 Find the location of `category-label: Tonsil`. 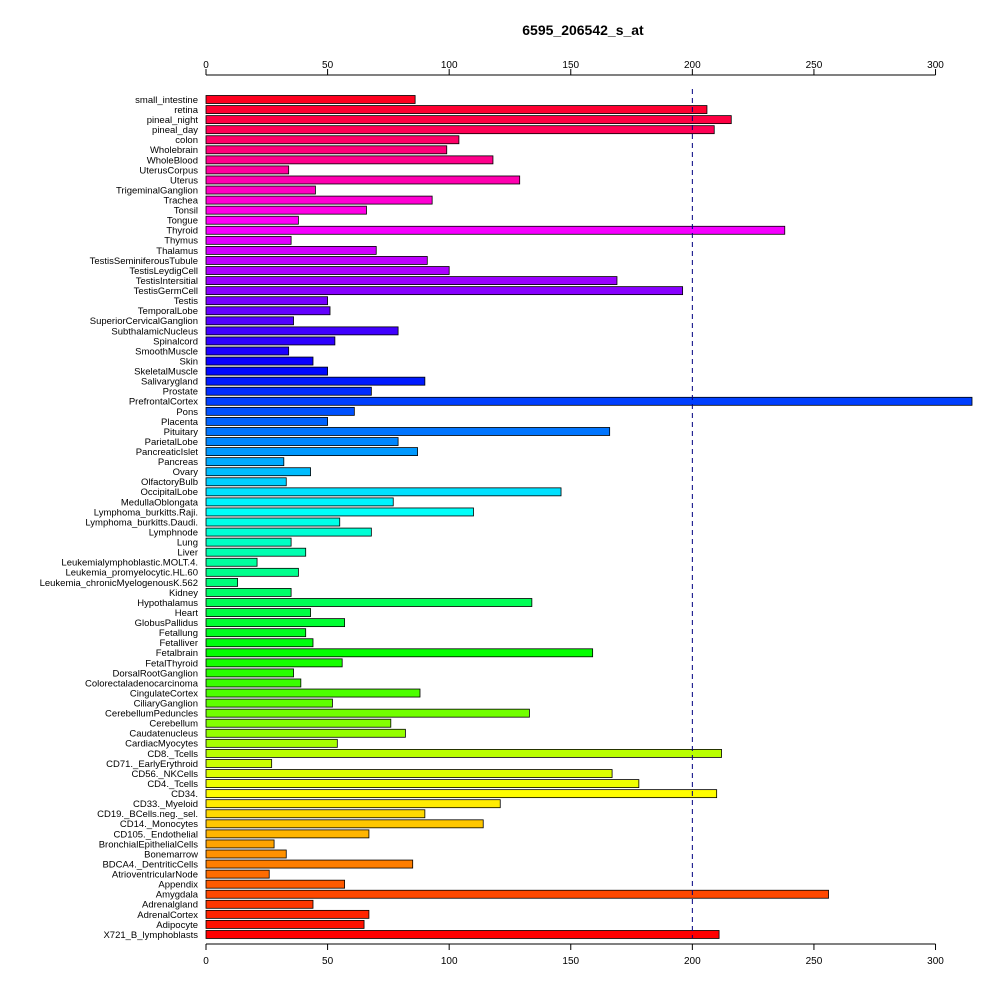

category-label: Tonsil is located at coordinates (186, 211).